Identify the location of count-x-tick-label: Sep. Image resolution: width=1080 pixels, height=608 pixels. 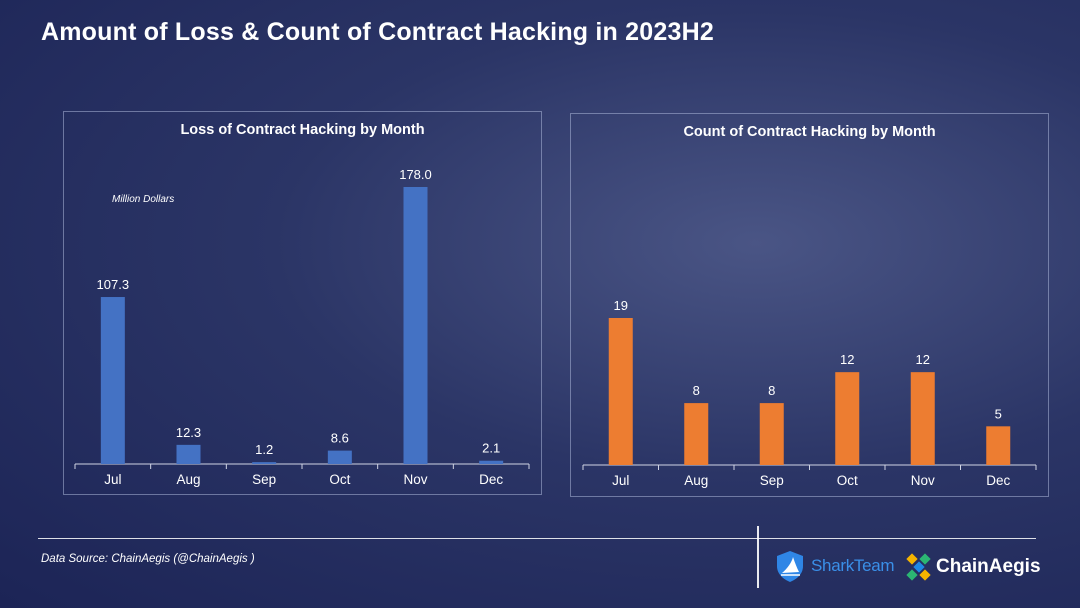
(772, 480).